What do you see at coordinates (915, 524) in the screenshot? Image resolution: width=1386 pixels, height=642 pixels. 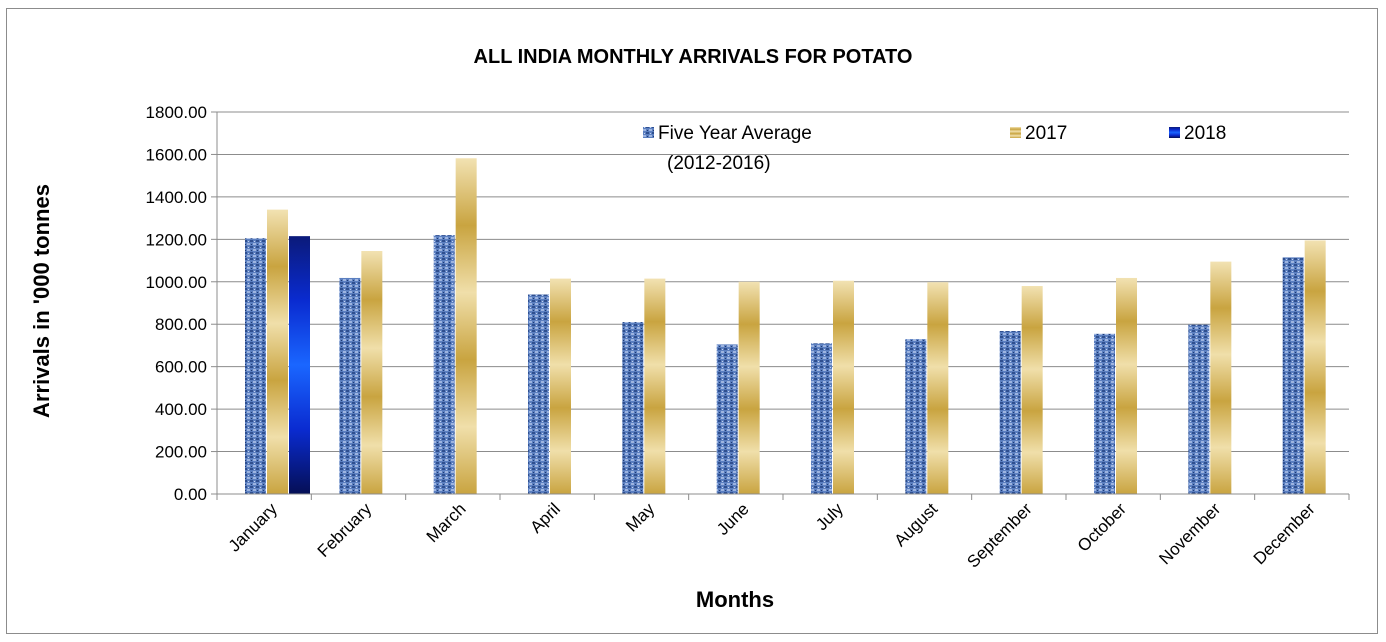 I see `x-tick-label: August` at bounding box center [915, 524].